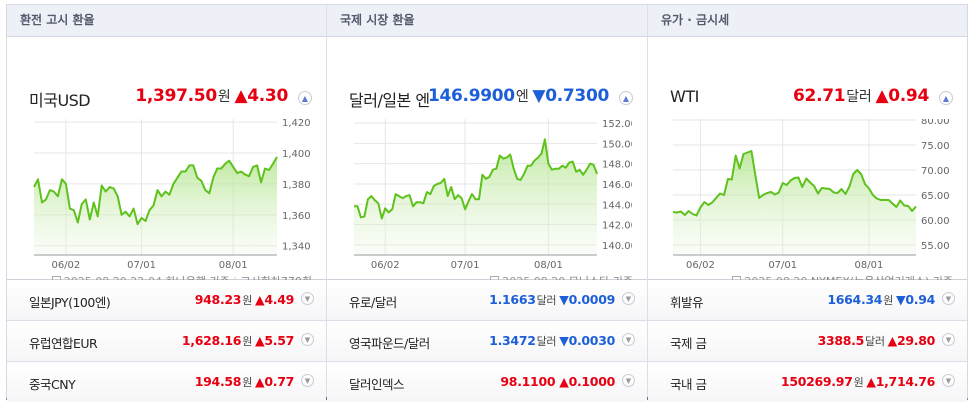 This screenshot has width=975, height=405. Describe the element at coordinates (389, 343) in the screenshot. I see `quote-name: 영국파운드/달러` at that location.